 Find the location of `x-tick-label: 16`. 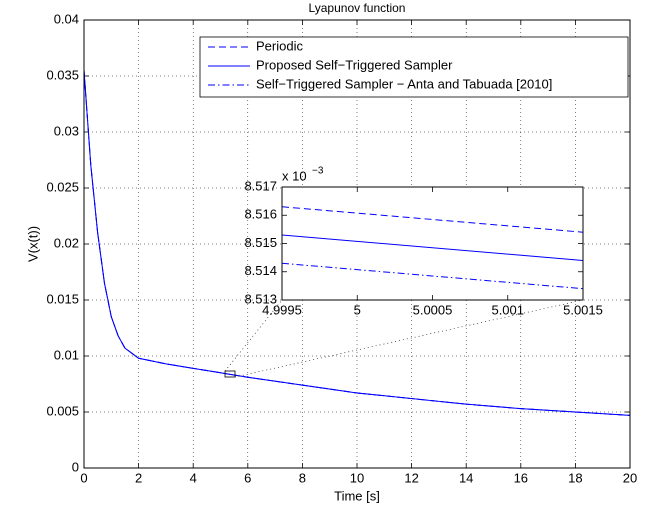

x-tick-label: 16 is located at coordinates (521, 477).